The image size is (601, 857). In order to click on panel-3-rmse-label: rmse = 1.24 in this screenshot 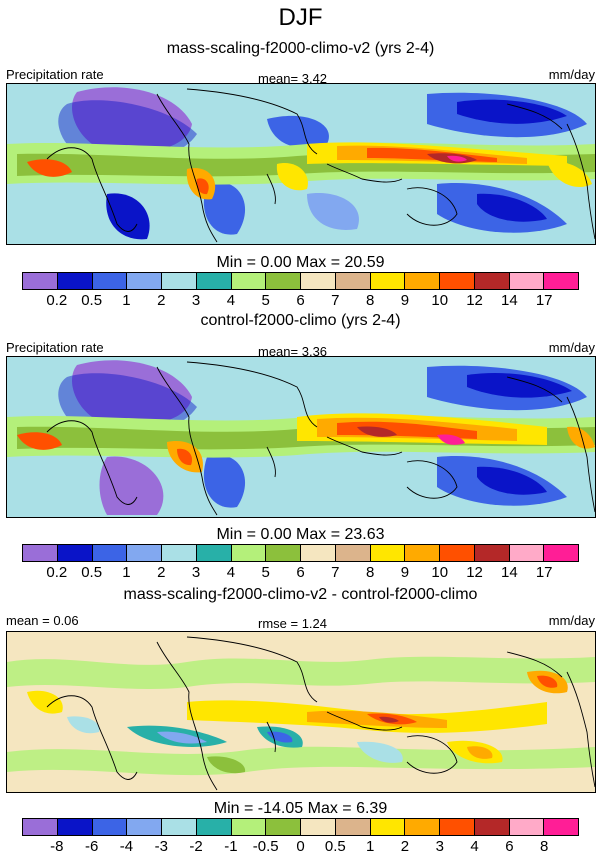, I will do `click(293, 623)`.